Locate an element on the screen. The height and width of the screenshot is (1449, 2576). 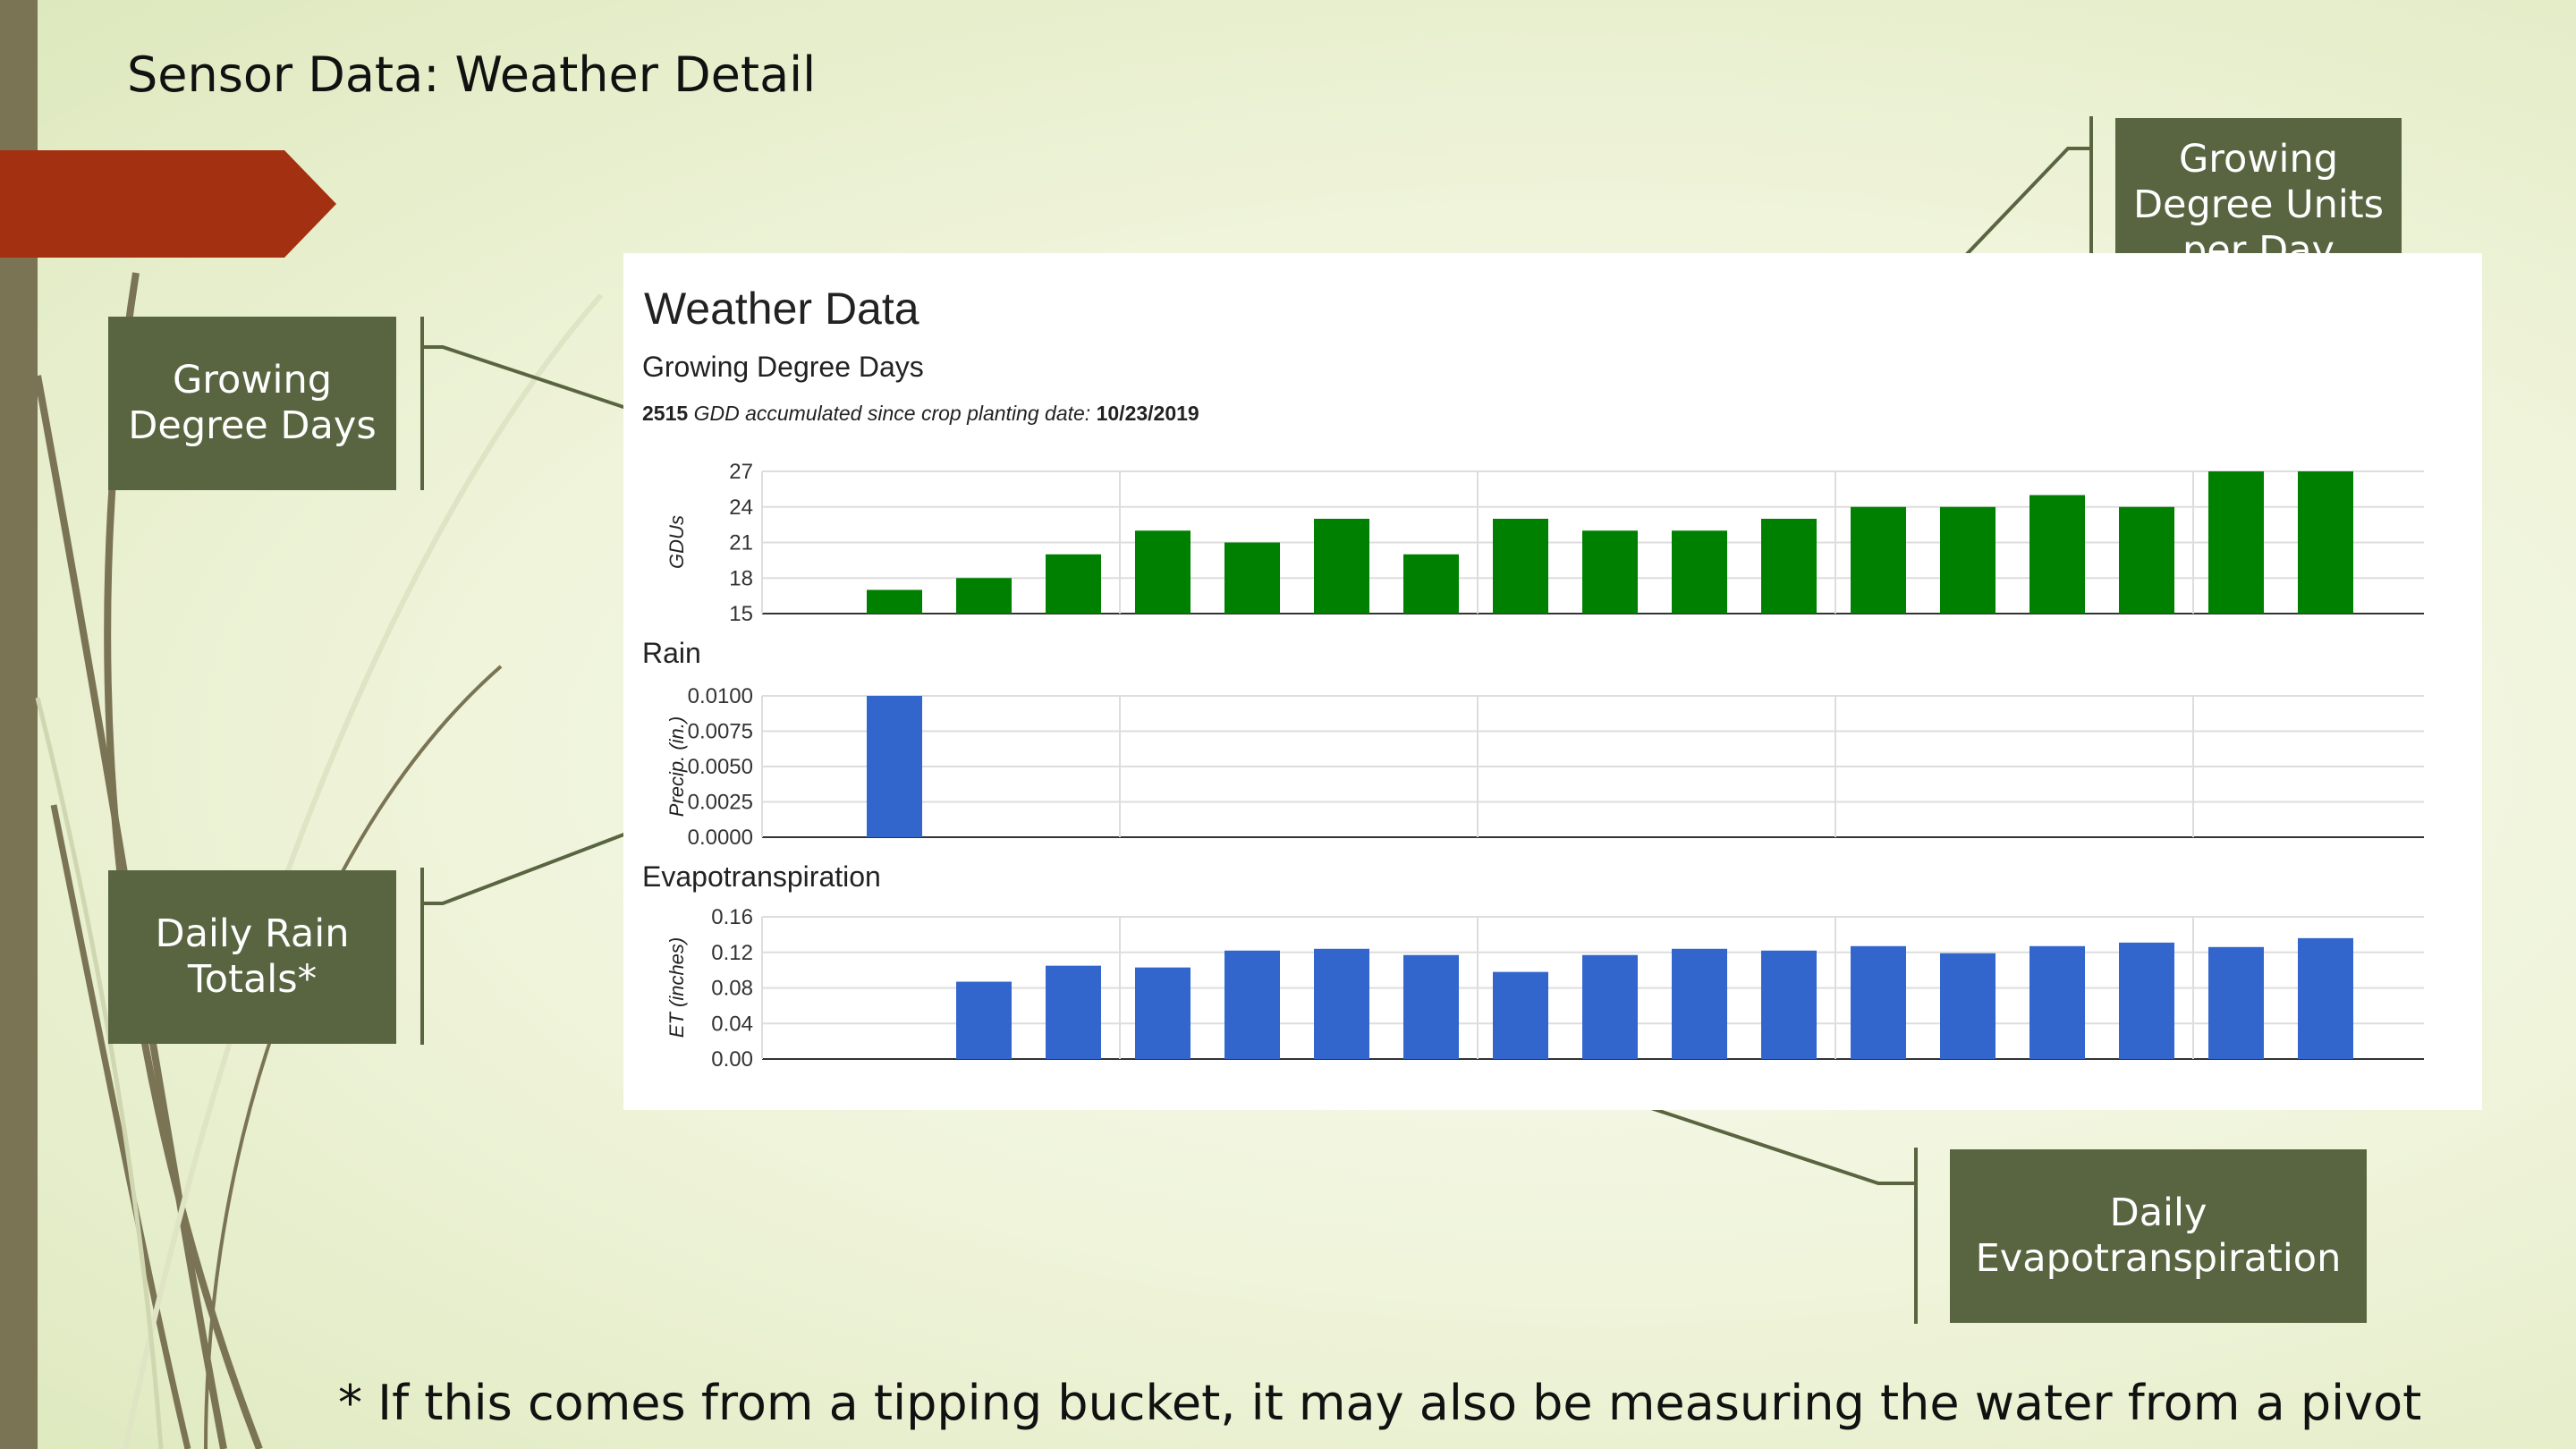
slide-title: Sensor Data: Weather Detail is located at coordinates (472, 75).